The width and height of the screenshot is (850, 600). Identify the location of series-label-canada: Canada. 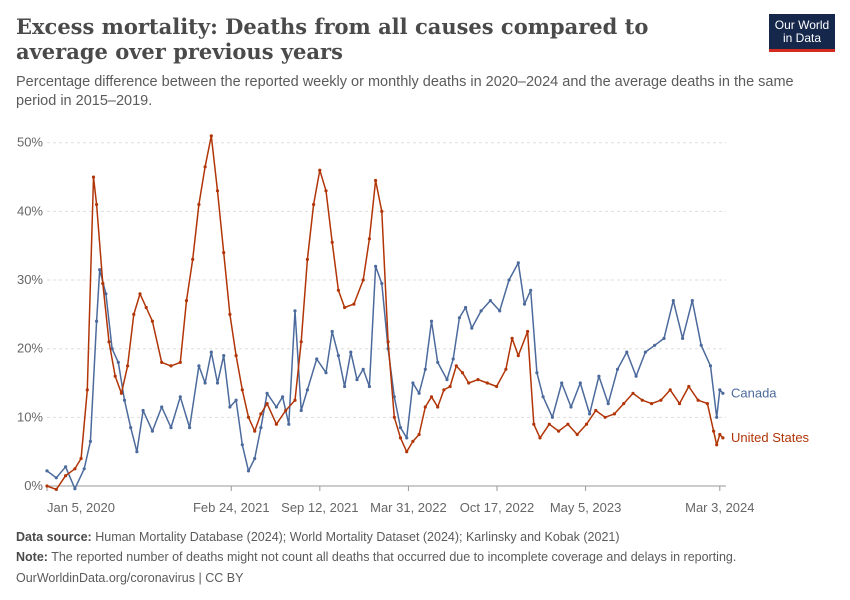
(754, 392).